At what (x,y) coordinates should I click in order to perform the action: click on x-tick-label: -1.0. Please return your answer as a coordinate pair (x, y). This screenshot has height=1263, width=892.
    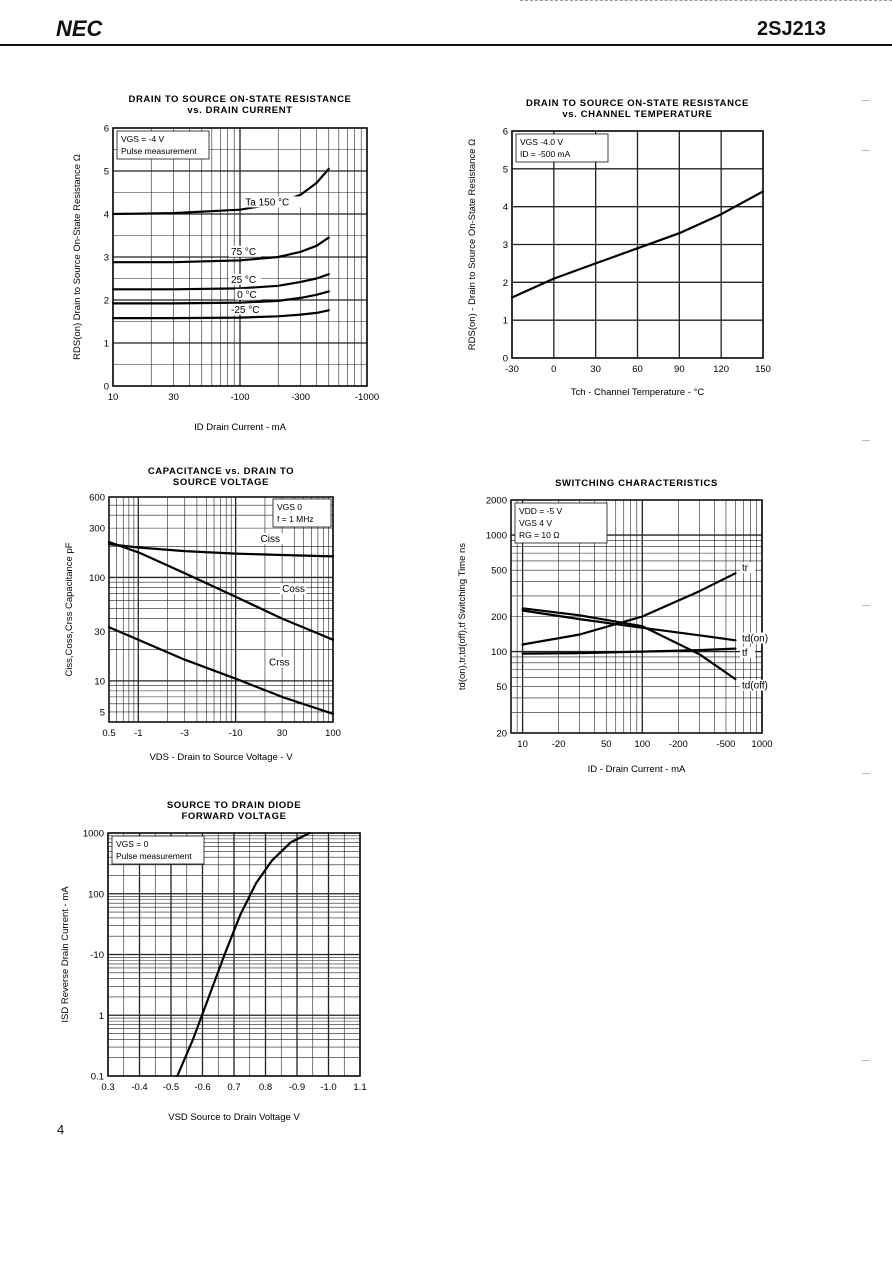
    Looking at the image, I should click on (328, 1087).